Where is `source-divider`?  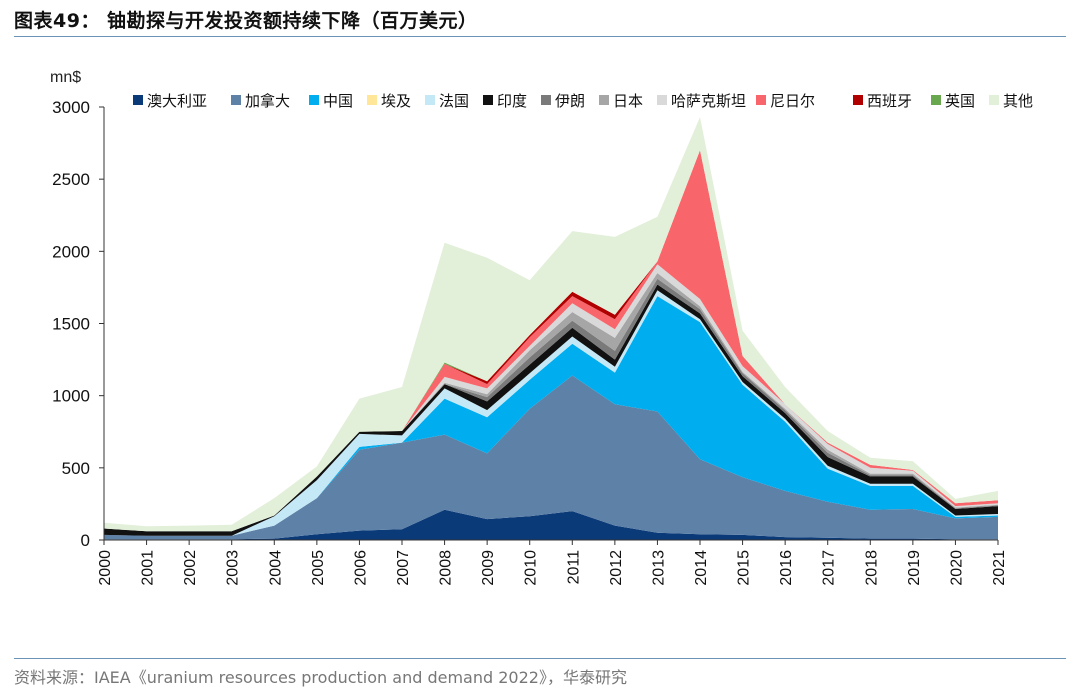 source-divider is located at coordinates (540, 658).